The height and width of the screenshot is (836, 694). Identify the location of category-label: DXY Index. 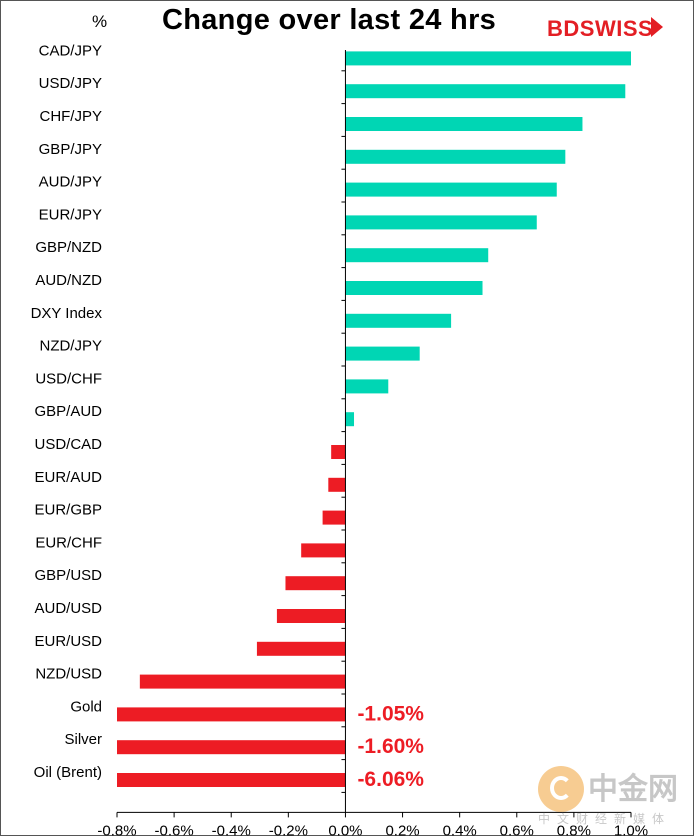
(67, 313).